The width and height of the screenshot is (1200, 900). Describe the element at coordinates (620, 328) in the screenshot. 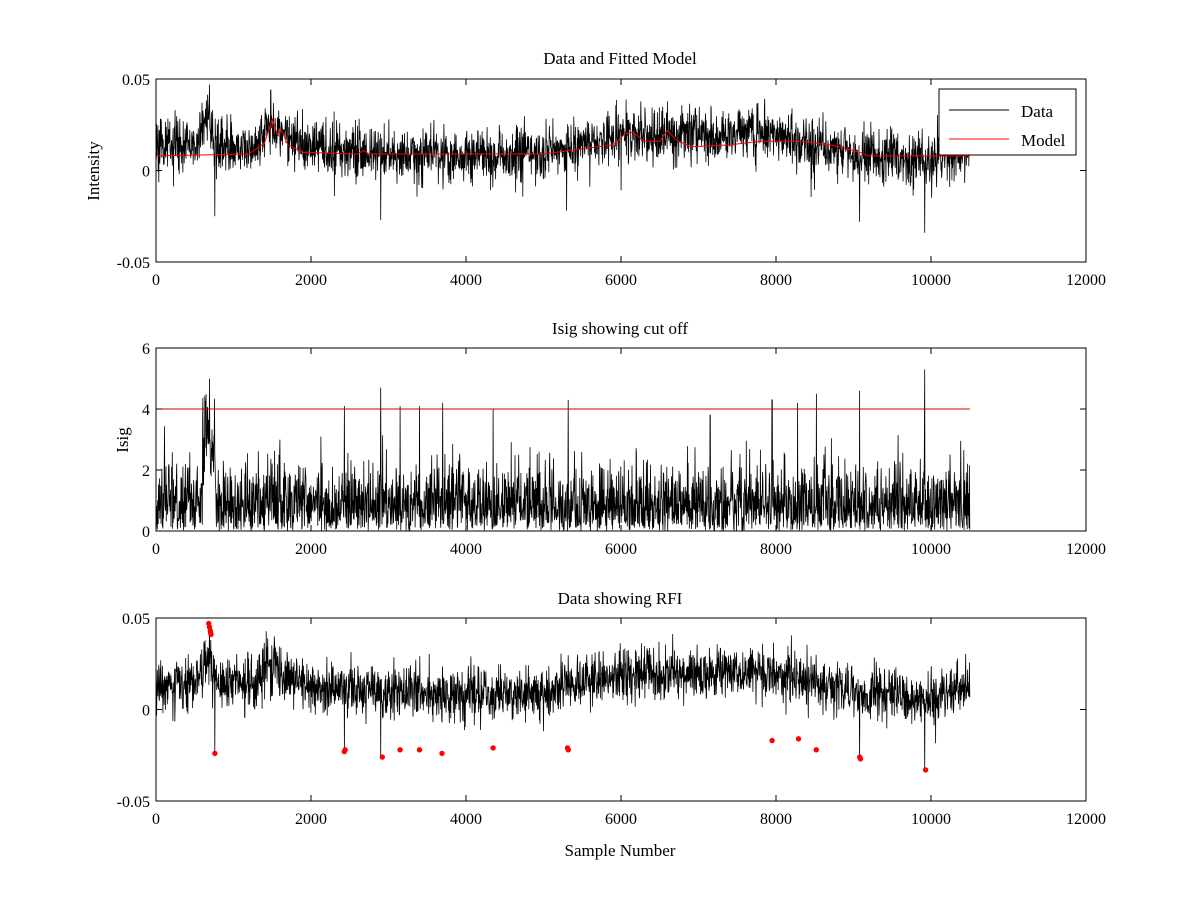

I see `panel-title: Isig showing cut off` at that location.